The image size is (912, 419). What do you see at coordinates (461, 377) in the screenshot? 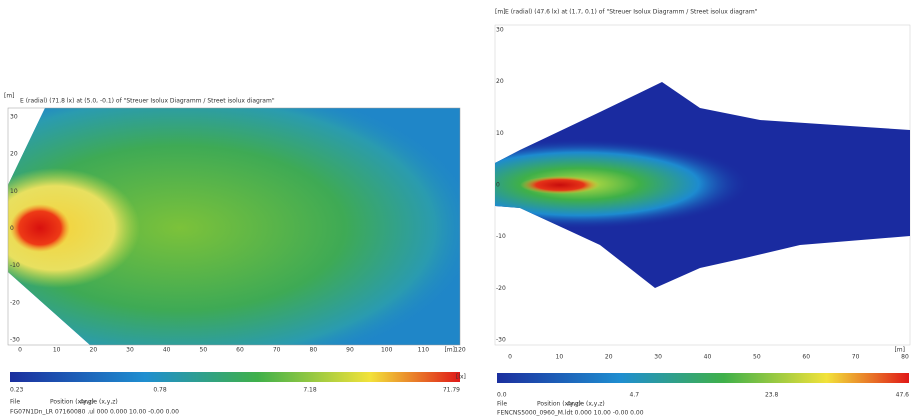
I see `scale-unit: [lx]` at bounding box center [461, 377].